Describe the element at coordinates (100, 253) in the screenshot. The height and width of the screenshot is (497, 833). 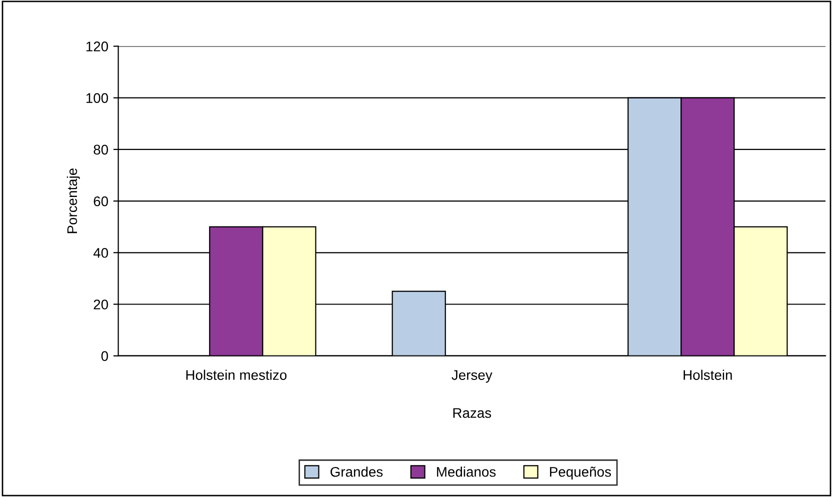
I see `y-tick-label: 40` at that location.